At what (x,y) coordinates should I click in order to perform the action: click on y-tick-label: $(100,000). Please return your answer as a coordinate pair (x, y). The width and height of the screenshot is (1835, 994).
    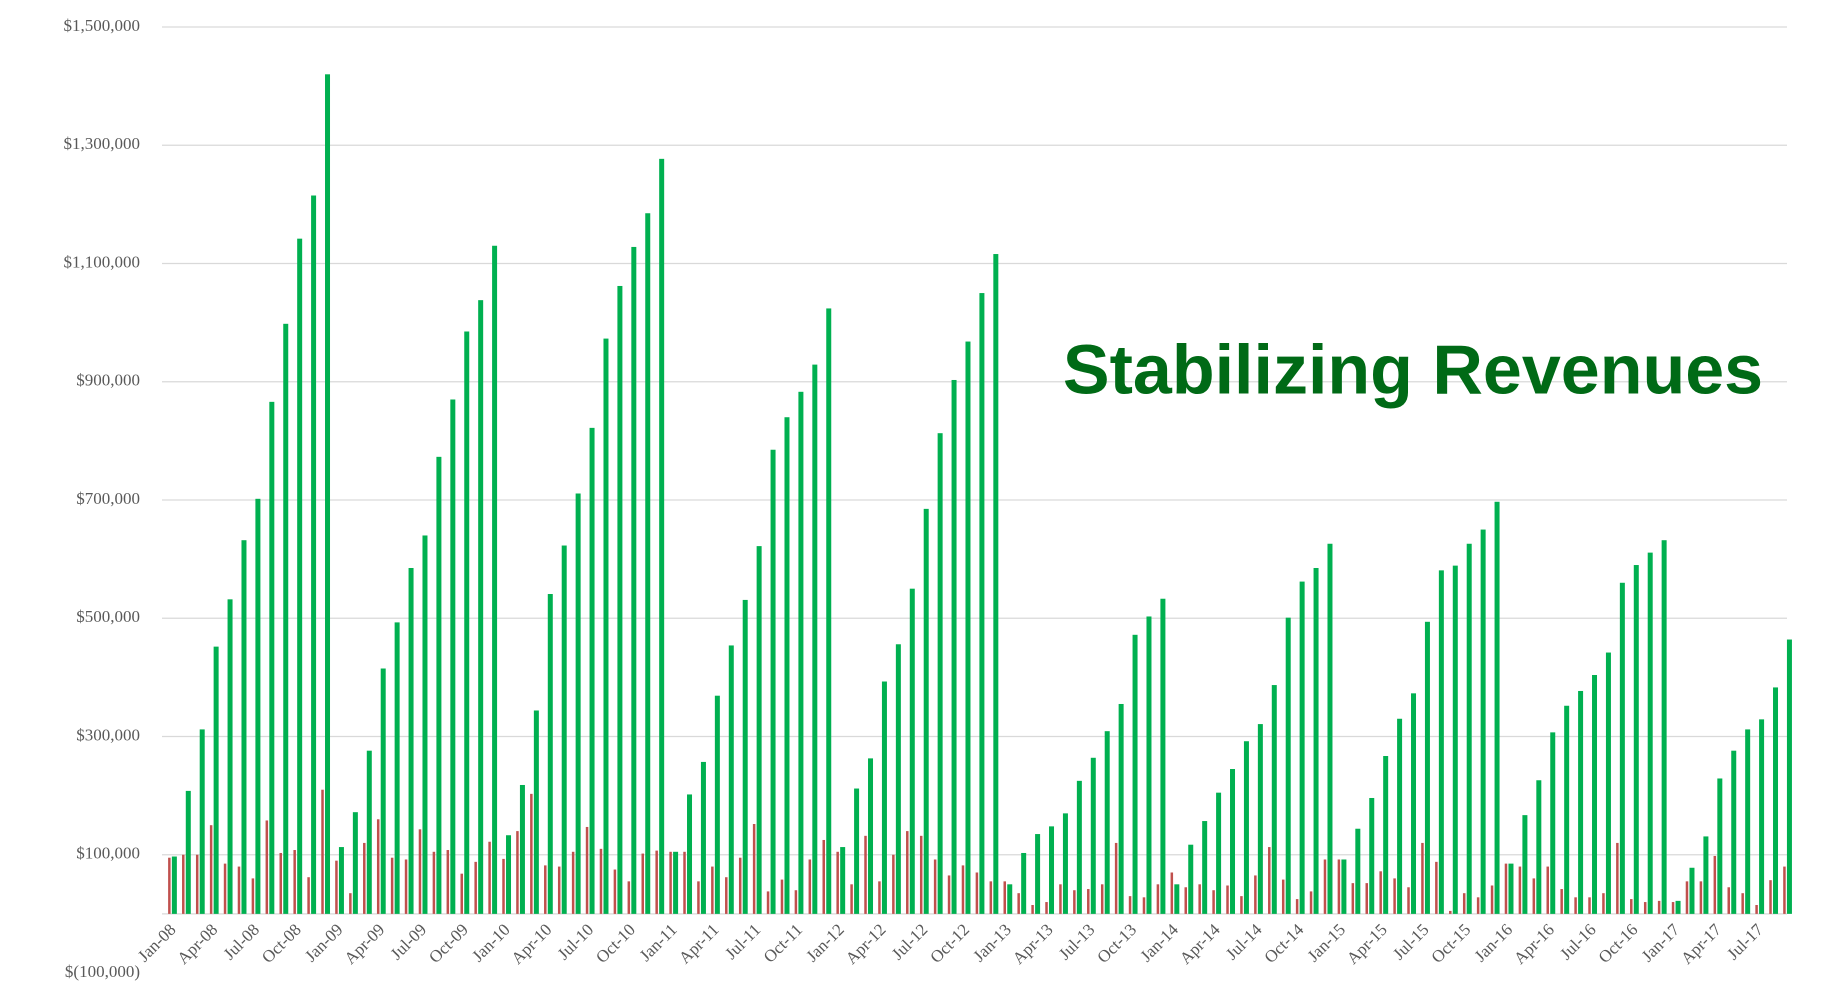
    Looking at the image, I should click on (102, 971).